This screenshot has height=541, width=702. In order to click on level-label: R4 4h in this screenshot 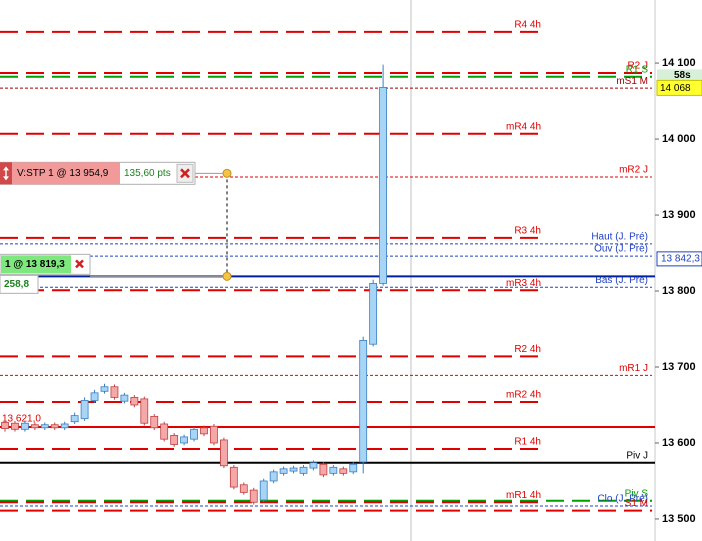, I will do `click(527, 25)`.